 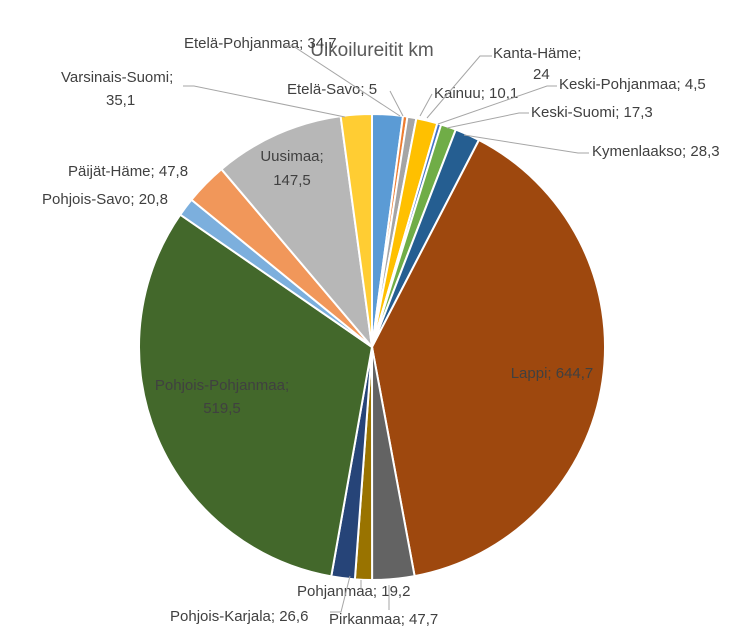 What do you see at coordinates (291, 168) in the screenshot?
I see `label-uusimaa: Uusimaa; 147,5` at bounding box center [291, 168].